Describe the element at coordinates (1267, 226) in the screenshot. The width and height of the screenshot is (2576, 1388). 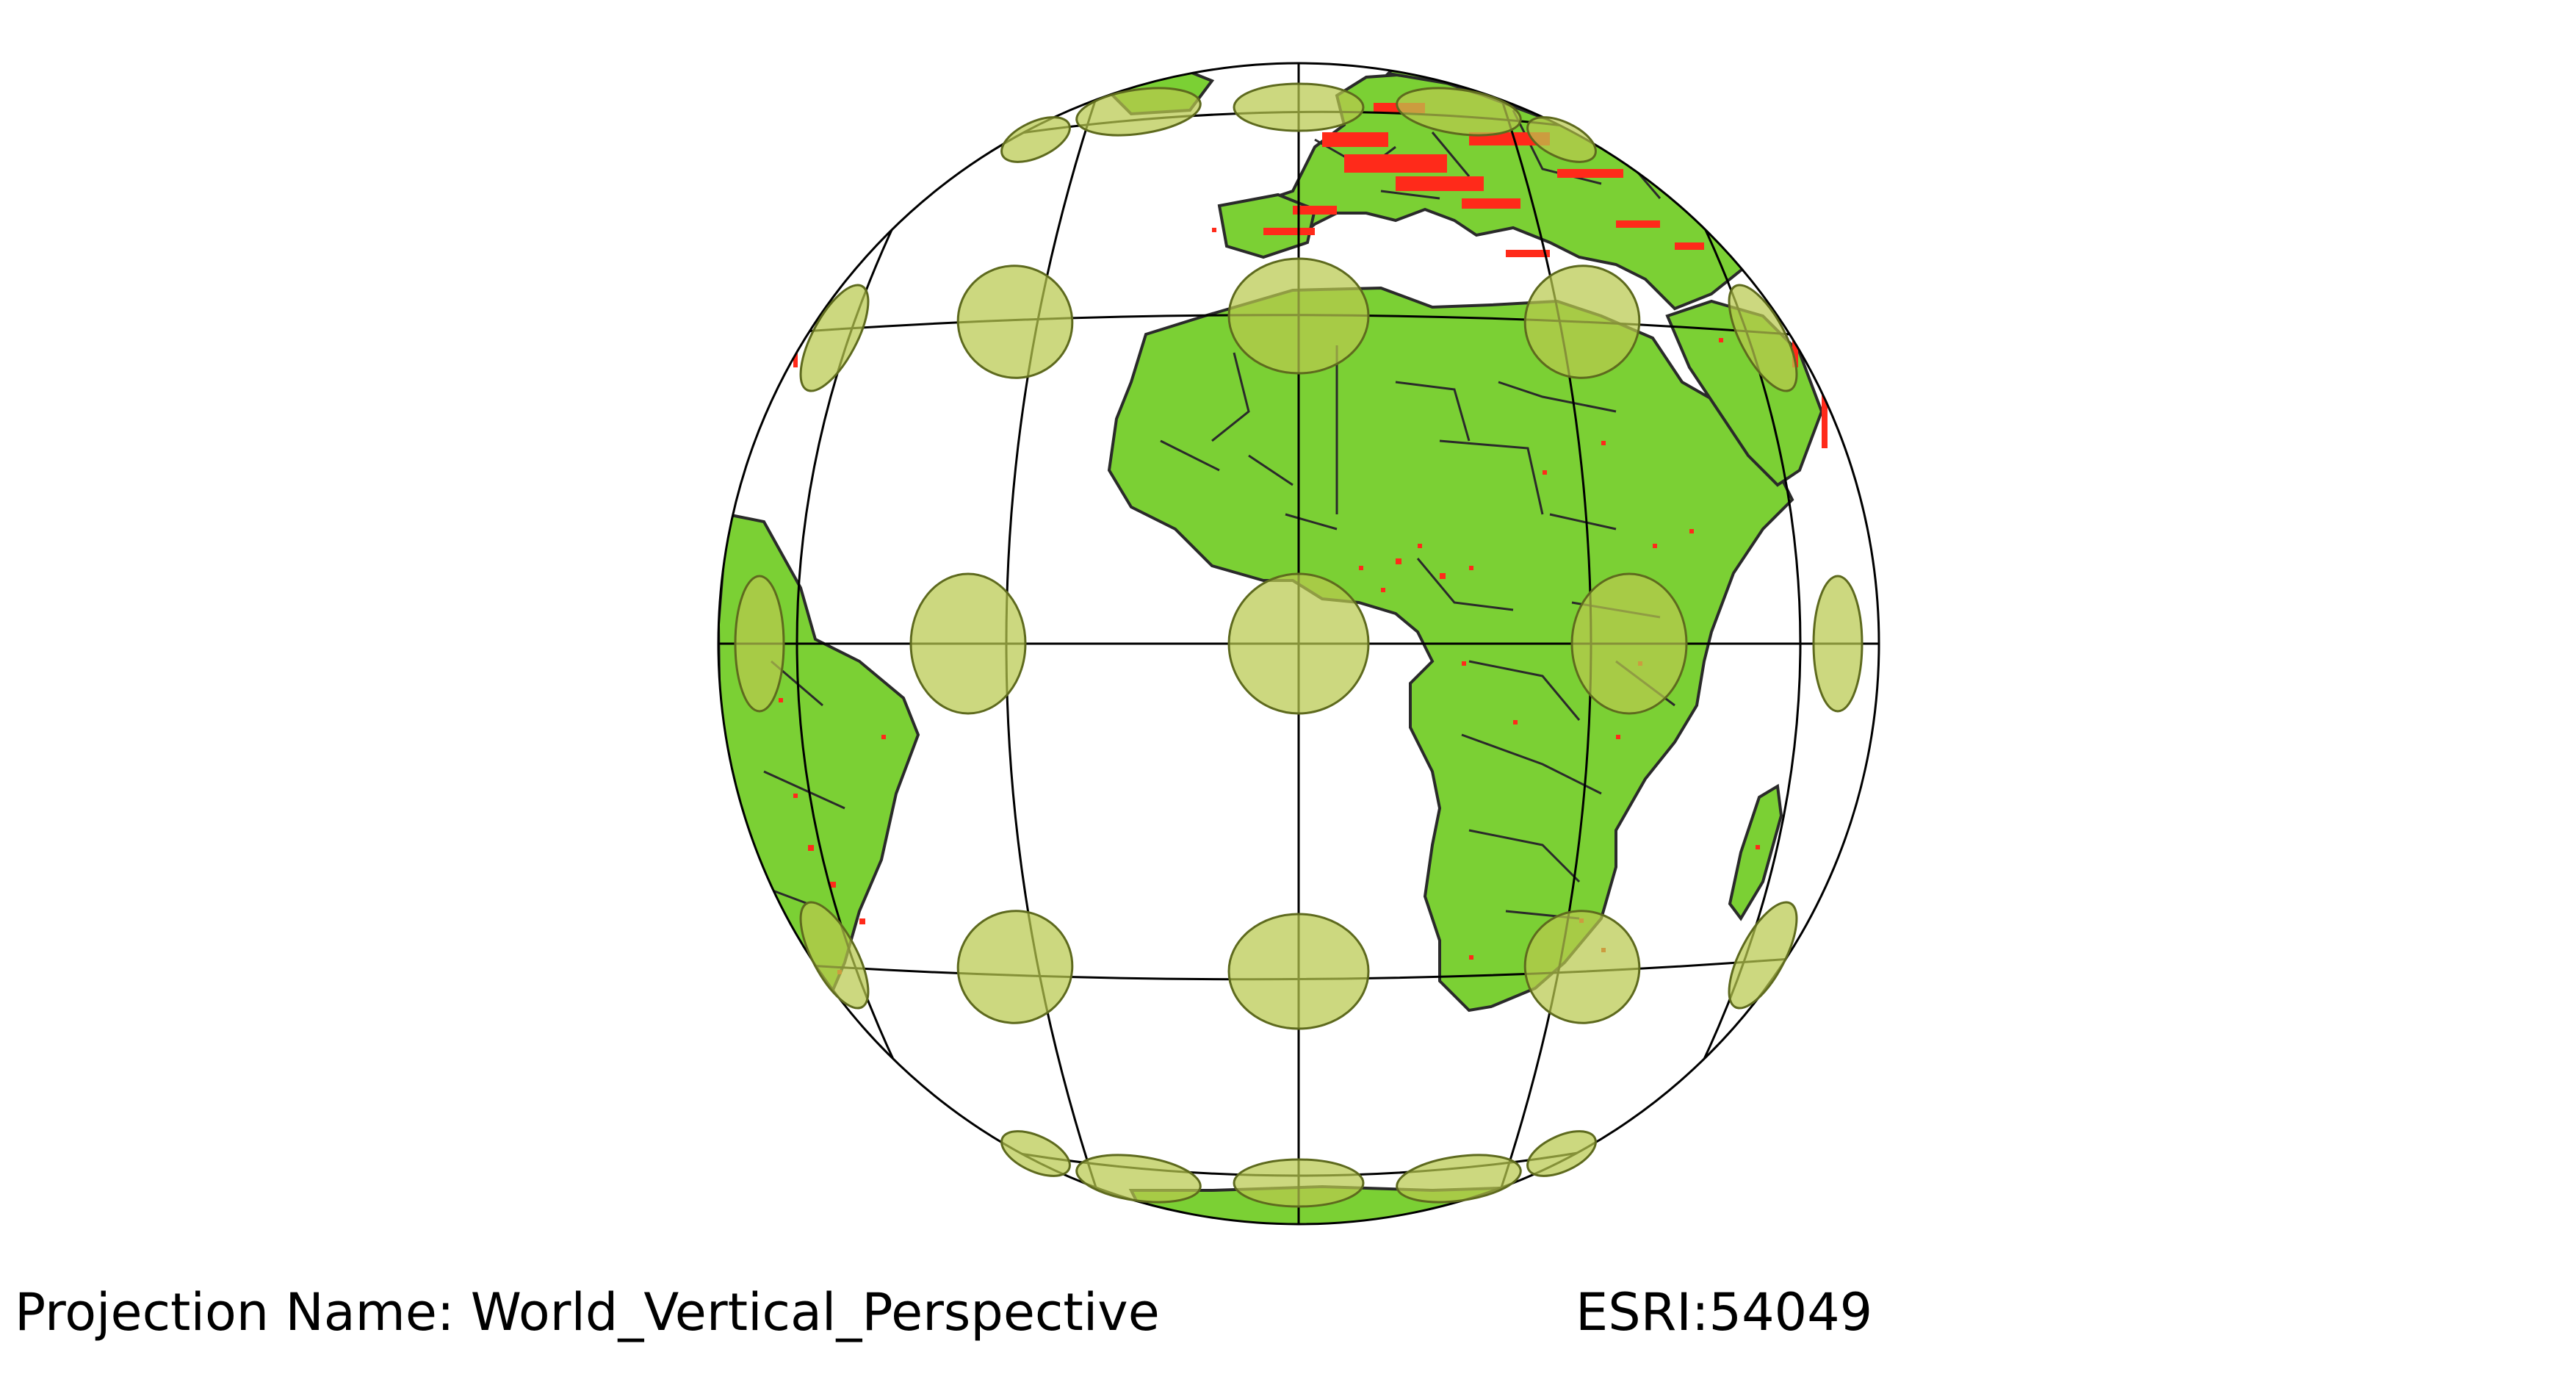
I see `iberia-landmass` at that location.